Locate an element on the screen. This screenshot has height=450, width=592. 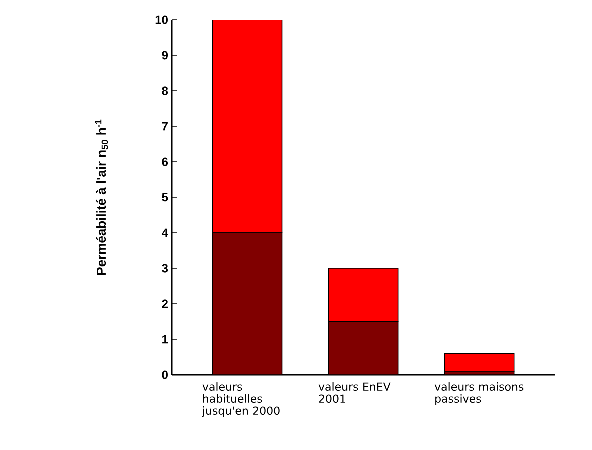
y-tick-label: 8 is located at coordinates (165, 91).